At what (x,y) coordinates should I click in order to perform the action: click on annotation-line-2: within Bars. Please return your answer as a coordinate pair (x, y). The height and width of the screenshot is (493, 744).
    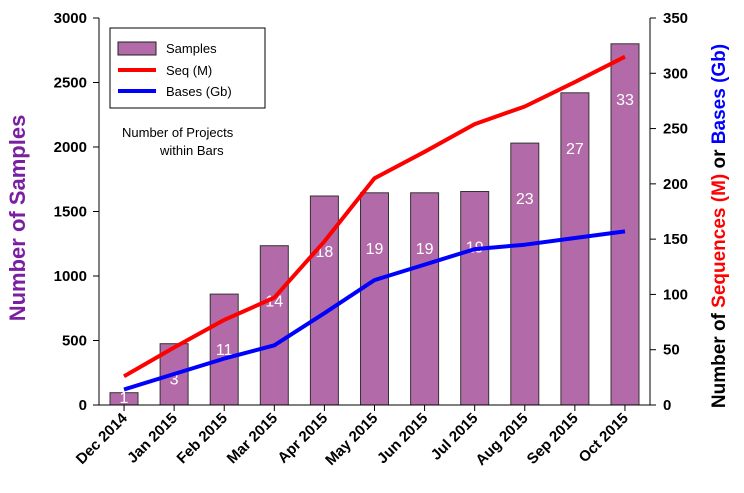
    Looking at the image, I should click on (191, 150).